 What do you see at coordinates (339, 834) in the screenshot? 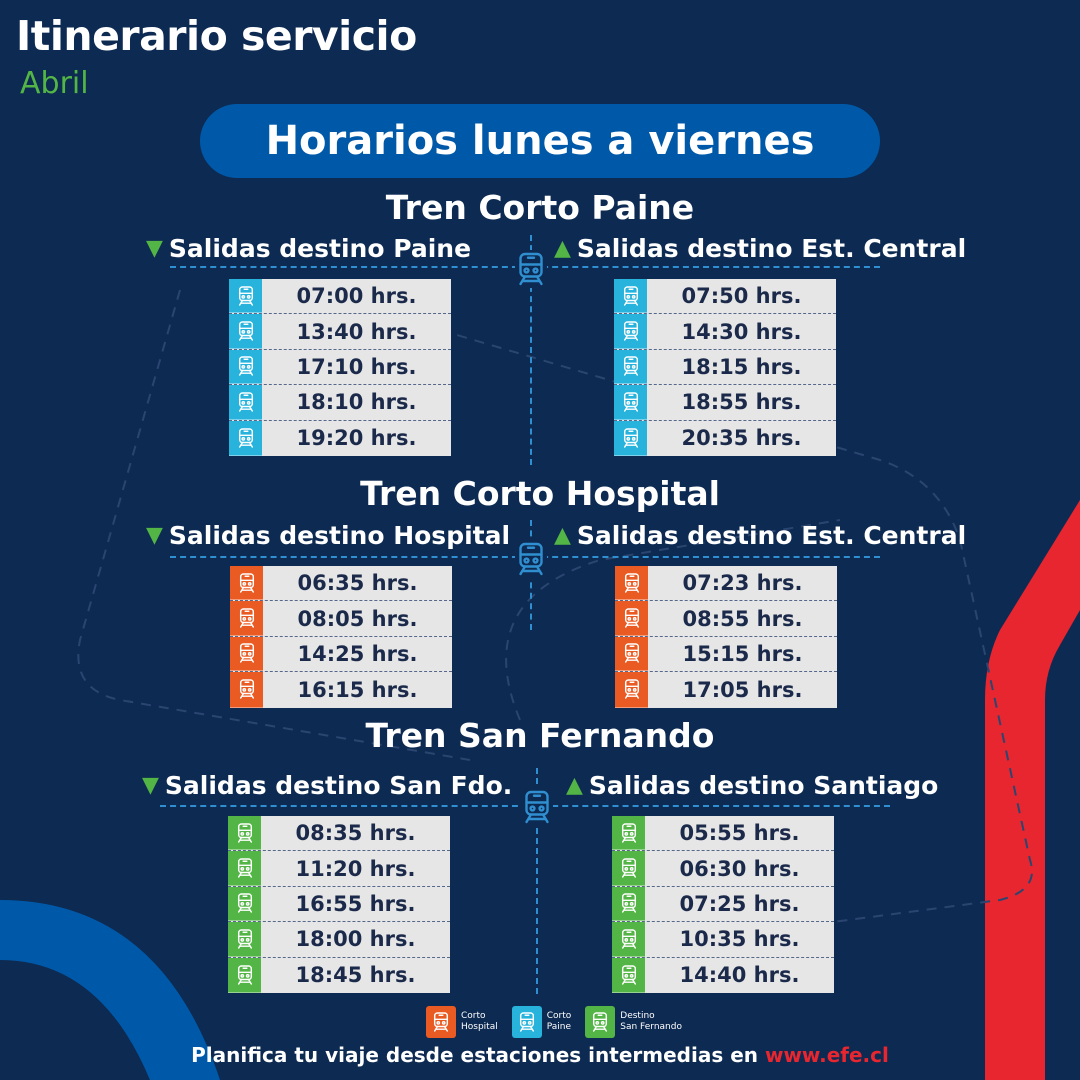
I see `table-row: 08:35 hrs.` at bounding box center [339, 834].